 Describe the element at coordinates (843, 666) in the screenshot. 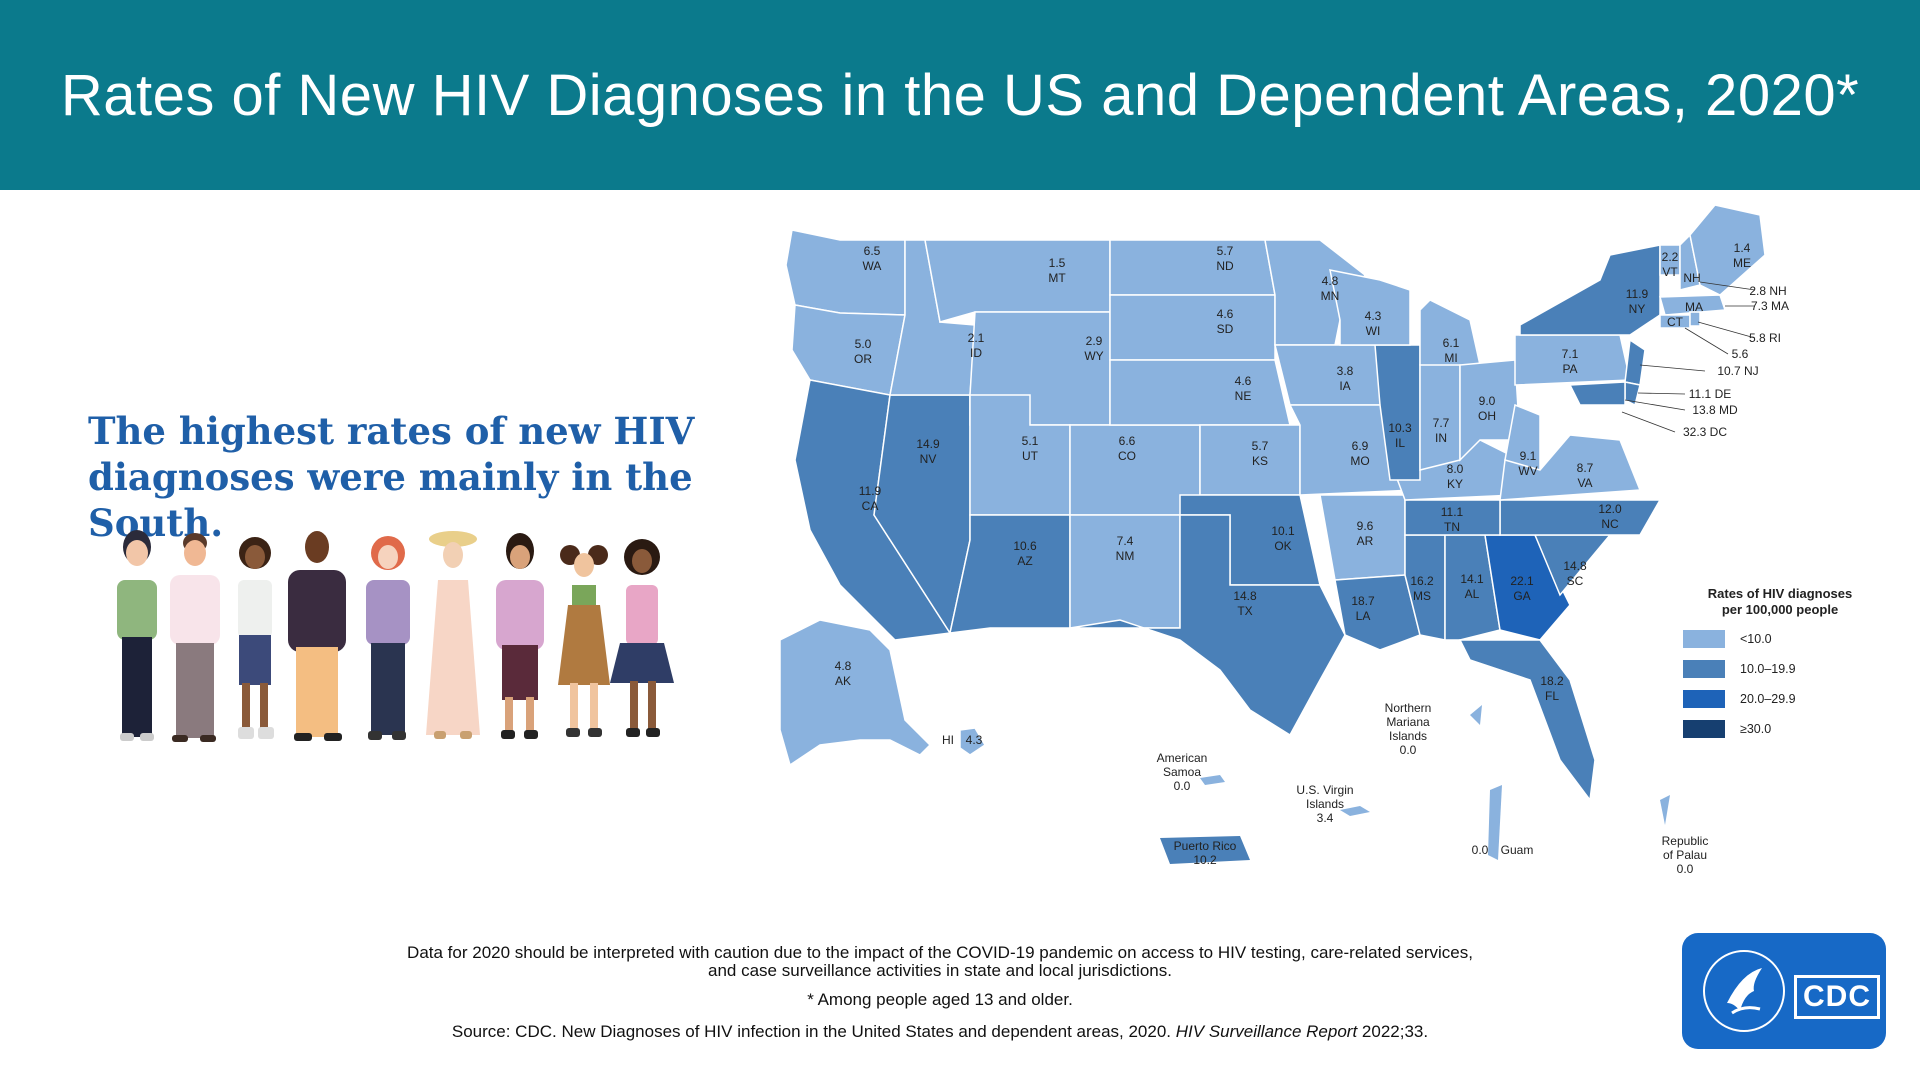

I see `state-label-ak-rate: 4.8` at that location.